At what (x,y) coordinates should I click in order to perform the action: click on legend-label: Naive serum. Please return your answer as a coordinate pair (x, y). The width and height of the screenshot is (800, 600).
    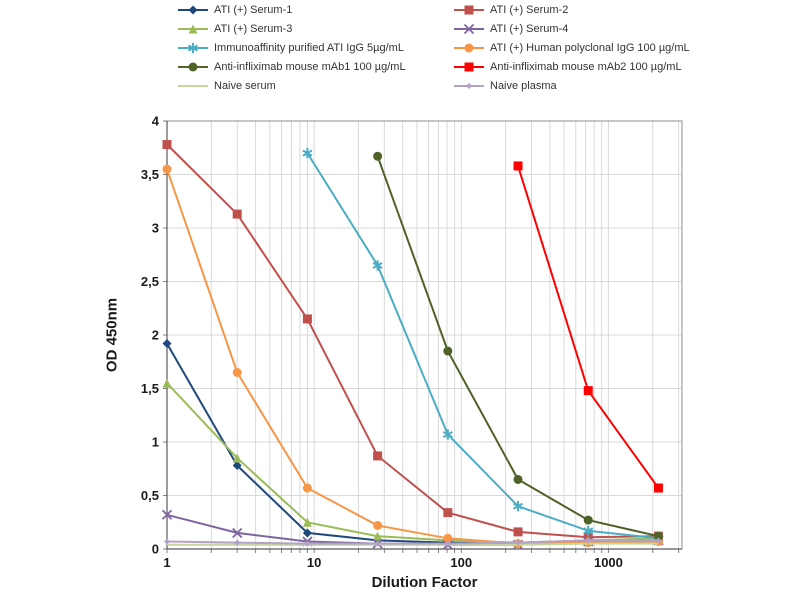
    Looking at the image, I should click on (245, 86).